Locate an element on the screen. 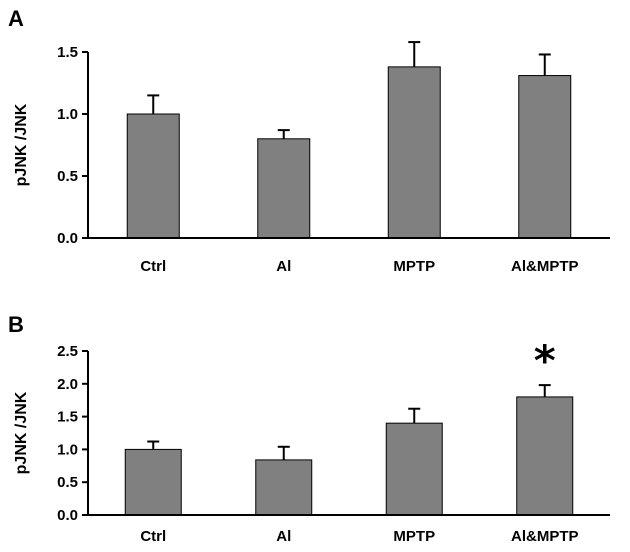 The image size is (630, 552). significance-marker: * is located at coordinates (545, 360).